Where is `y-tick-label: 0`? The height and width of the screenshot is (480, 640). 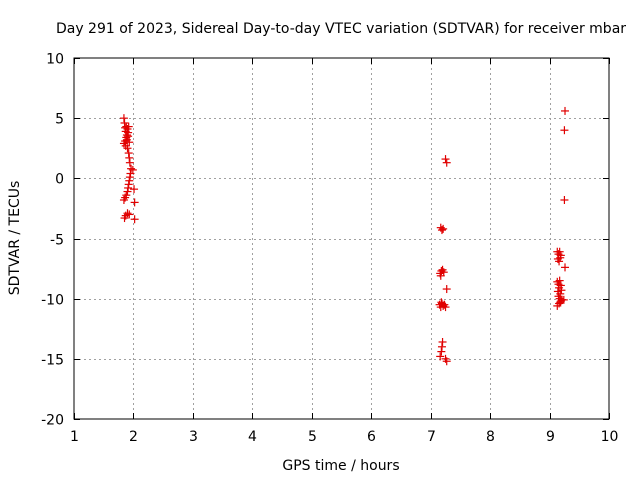
y-tick-label: 0 is located at coordinates (59, 180).